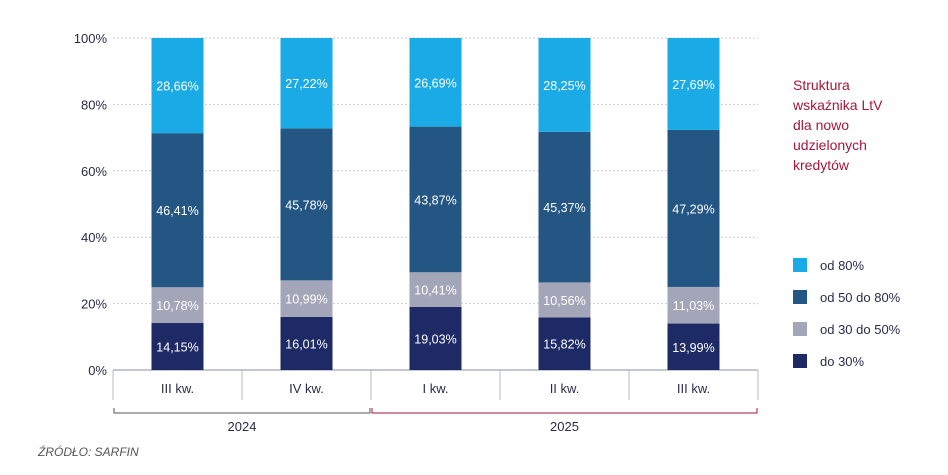  I want to click on data-label: 14,15%, so click(177, 348).